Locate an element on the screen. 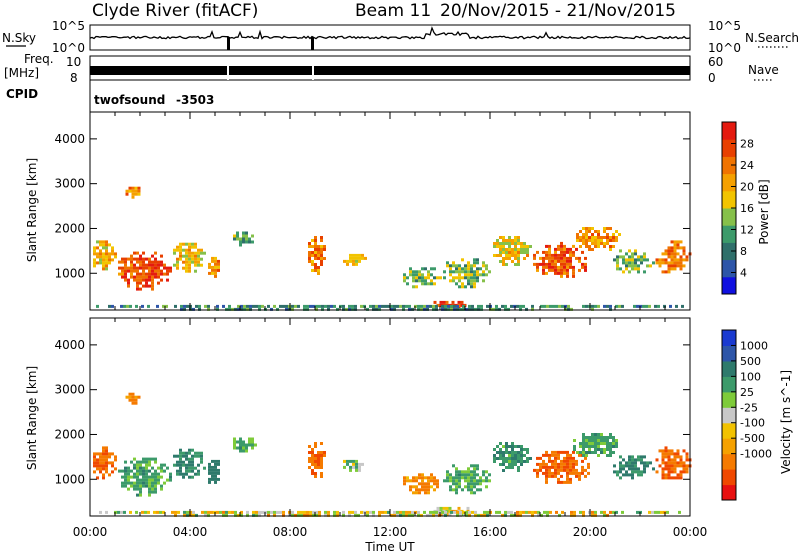 The width and height of the screenshot is (800, 554). colorbar-tick-label: 100 is located at coordinates (750, 376).